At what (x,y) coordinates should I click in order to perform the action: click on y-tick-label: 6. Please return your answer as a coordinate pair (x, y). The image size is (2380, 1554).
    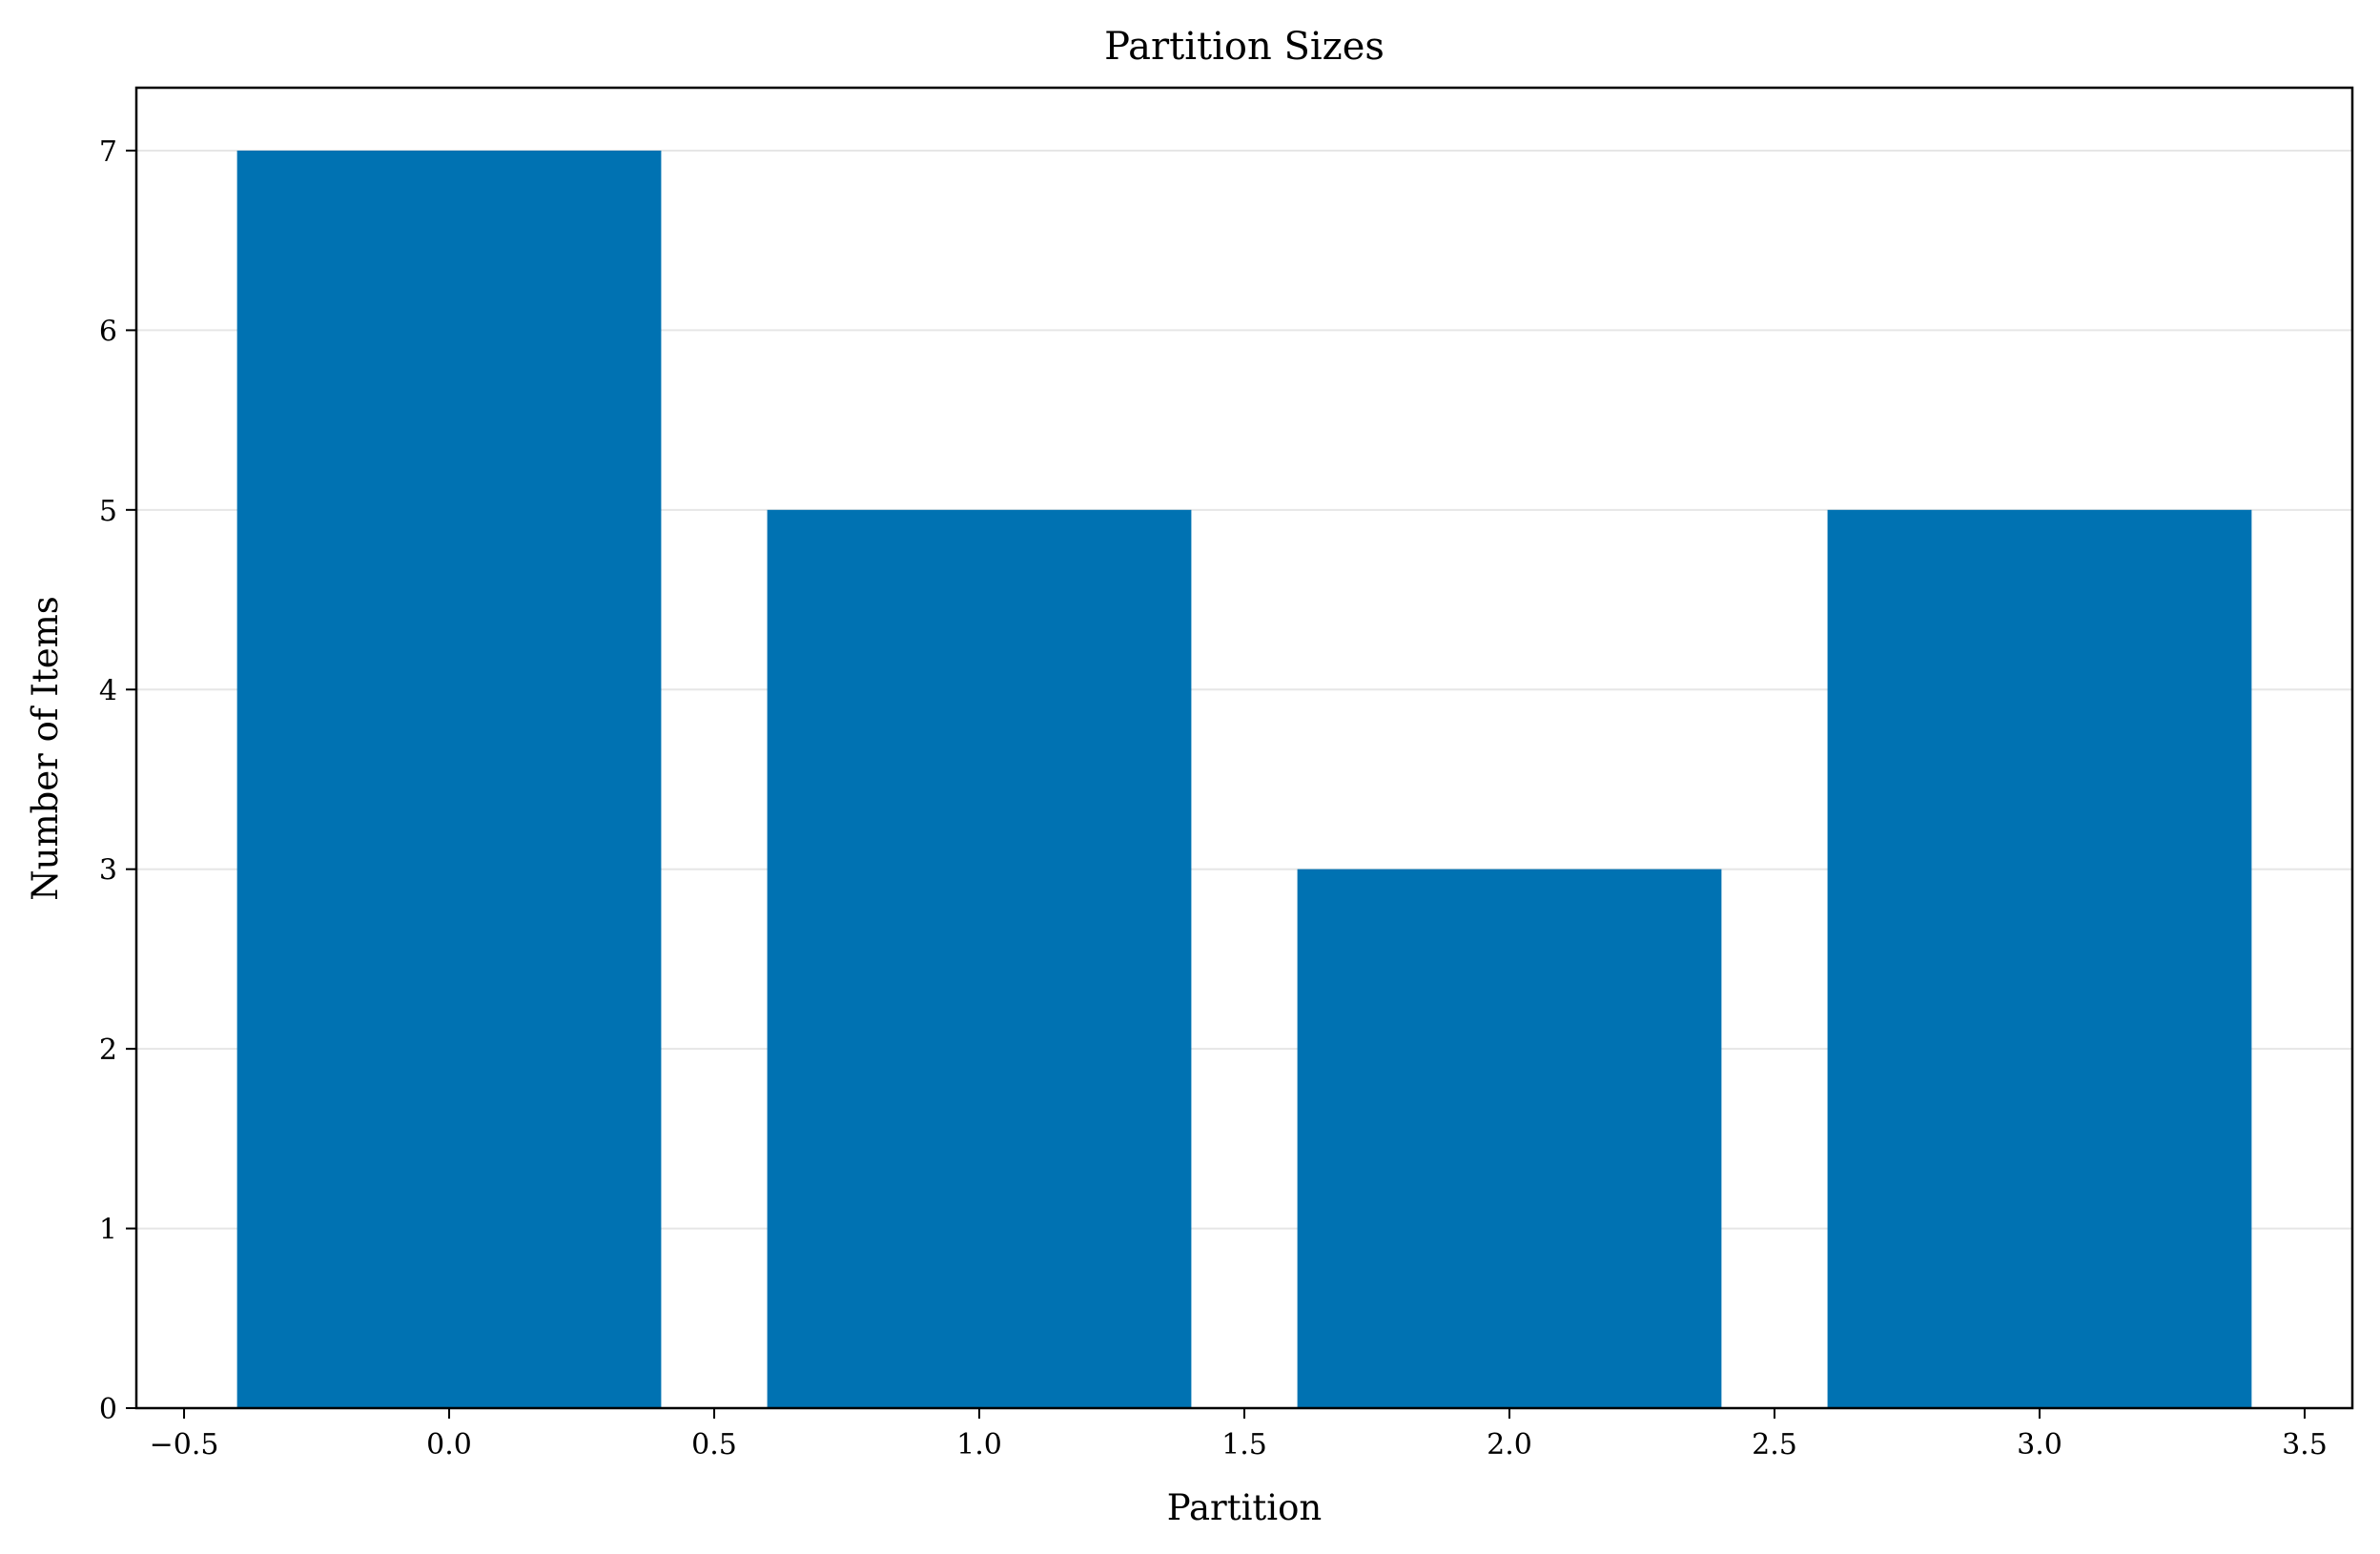
    Looking at the image, I should click on (108, 331).